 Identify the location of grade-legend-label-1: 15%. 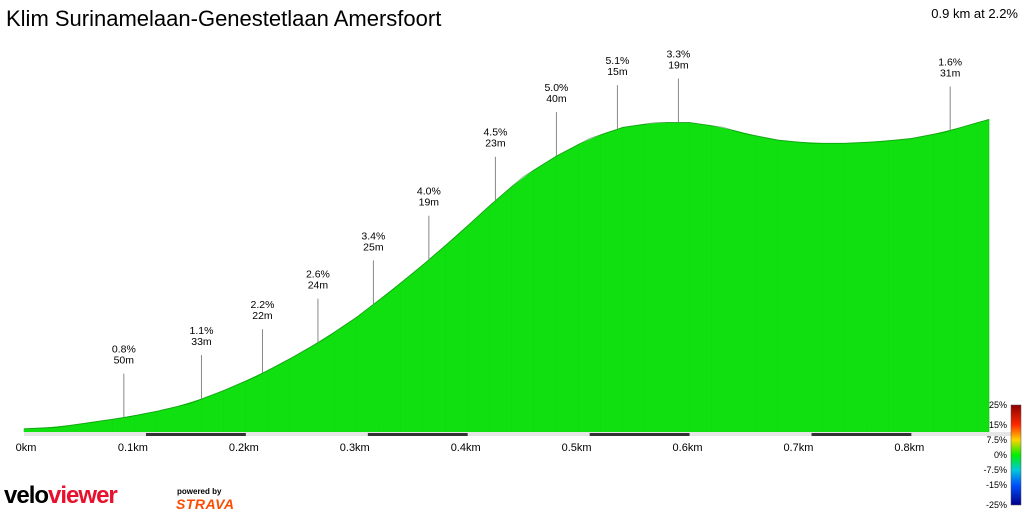
(998, 425).